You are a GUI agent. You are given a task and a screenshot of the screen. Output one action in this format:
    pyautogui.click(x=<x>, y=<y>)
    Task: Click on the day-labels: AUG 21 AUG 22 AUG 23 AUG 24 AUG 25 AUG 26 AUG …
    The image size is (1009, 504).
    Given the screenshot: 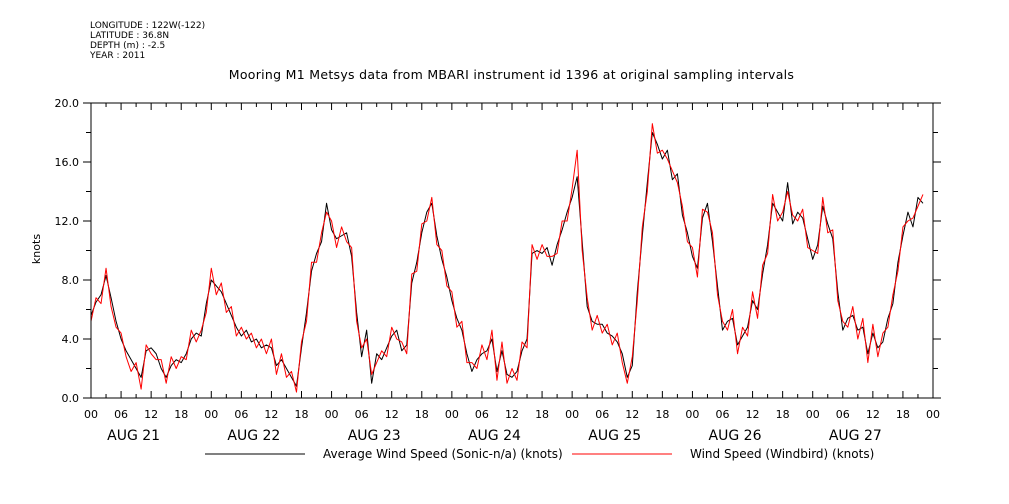 What is the action you would take?
    pyautogui.click(x=494, y=436)
    